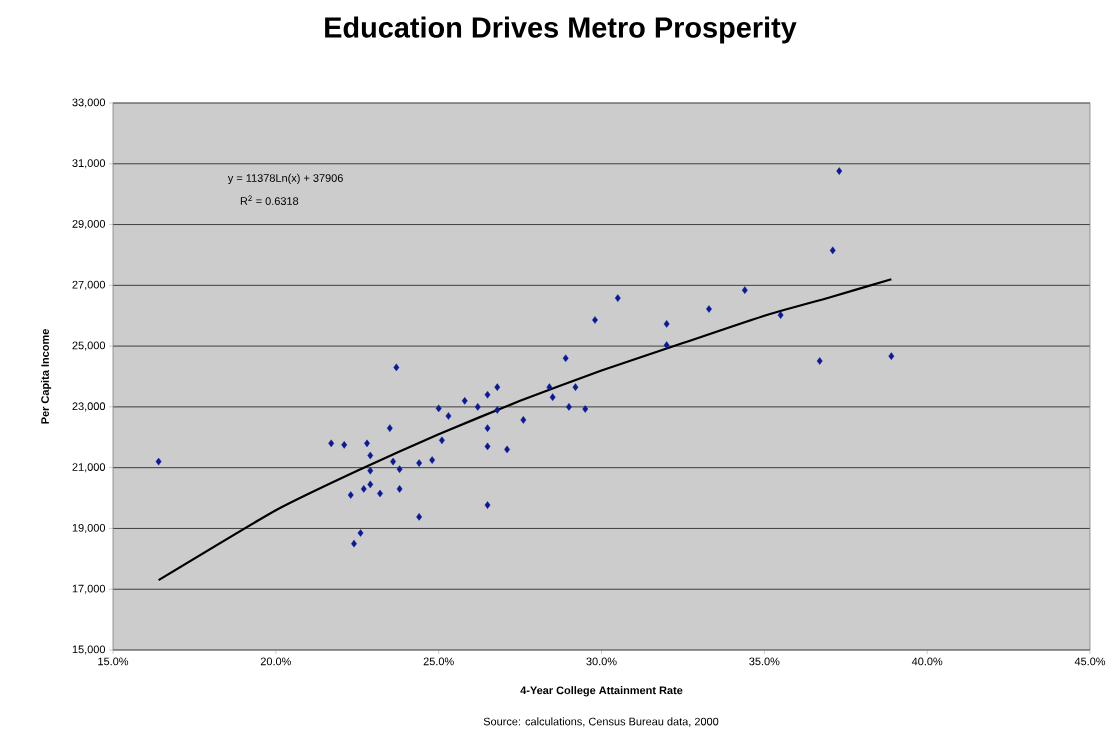 This screenshot has height=734, width=1120. I want to click on annotation: R$^{2}$ = 0.6318, so click(269, 200).